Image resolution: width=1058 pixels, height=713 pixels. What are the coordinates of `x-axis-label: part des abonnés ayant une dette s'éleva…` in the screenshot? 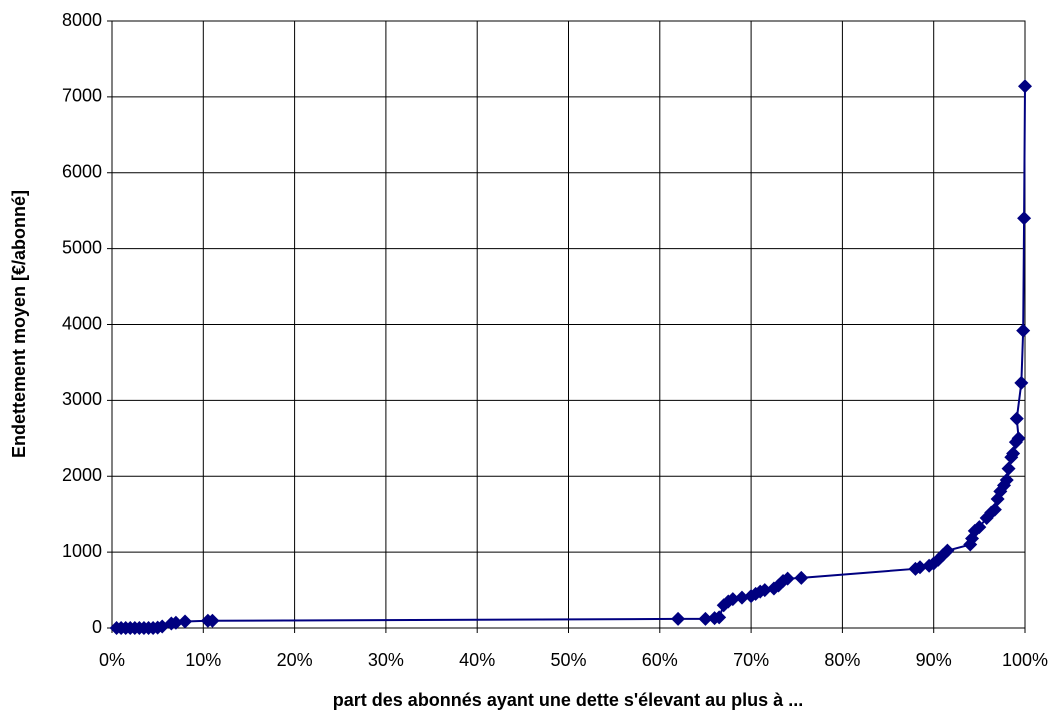 It's located at (568, 700).